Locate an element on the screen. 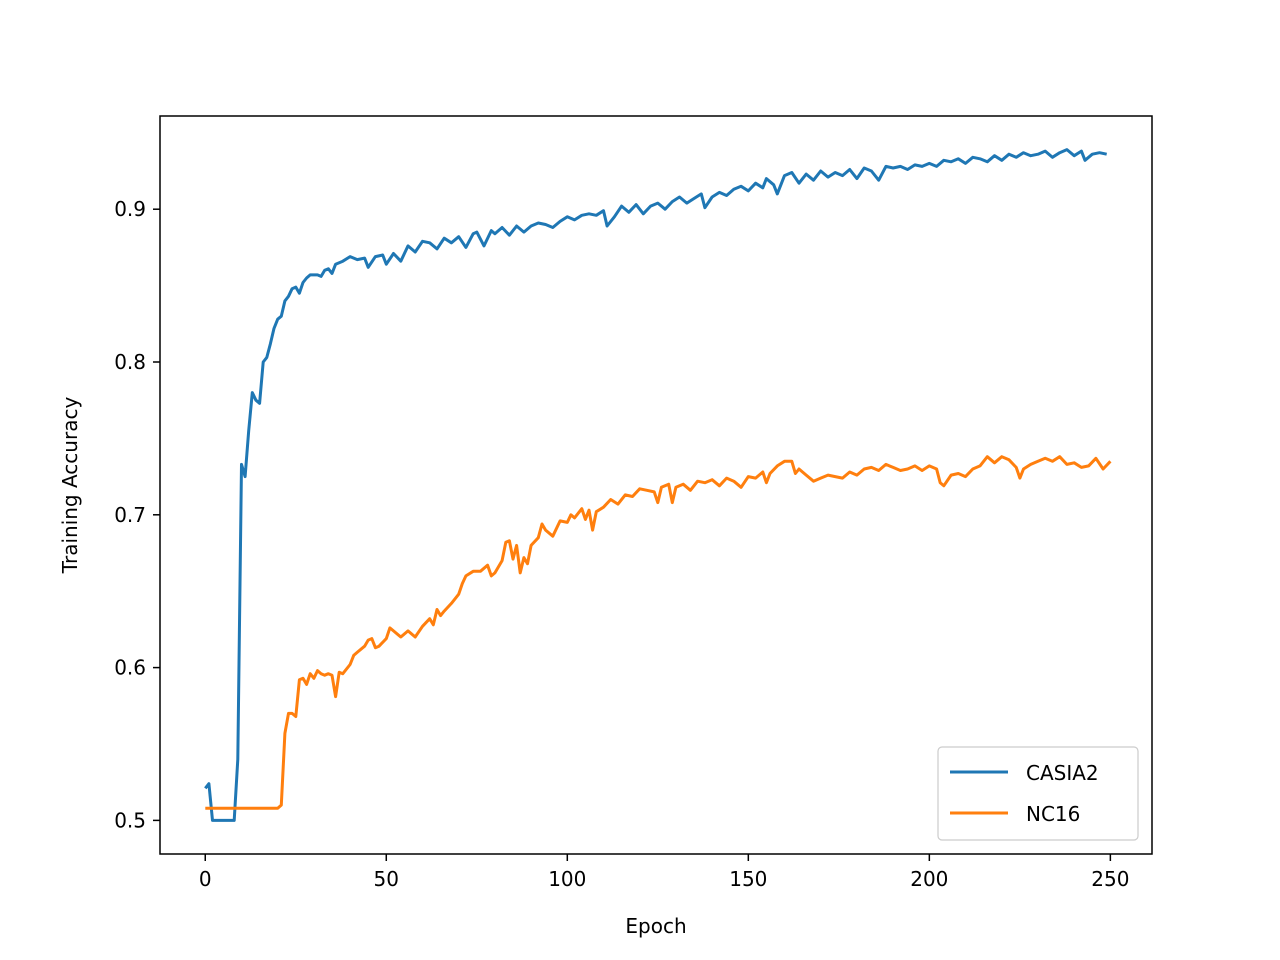  y-tick-label: 0.6 is located at coordinates (130, 668).